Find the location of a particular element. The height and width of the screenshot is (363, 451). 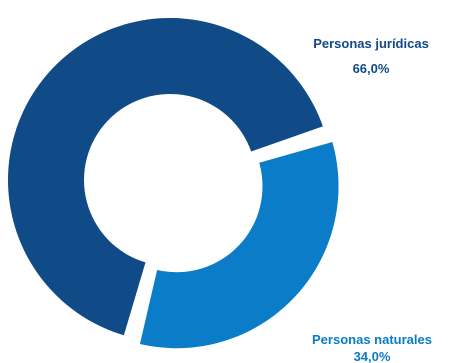

label-personas-juridicas: Personas jurídicas is located at coordinates (371, 43).